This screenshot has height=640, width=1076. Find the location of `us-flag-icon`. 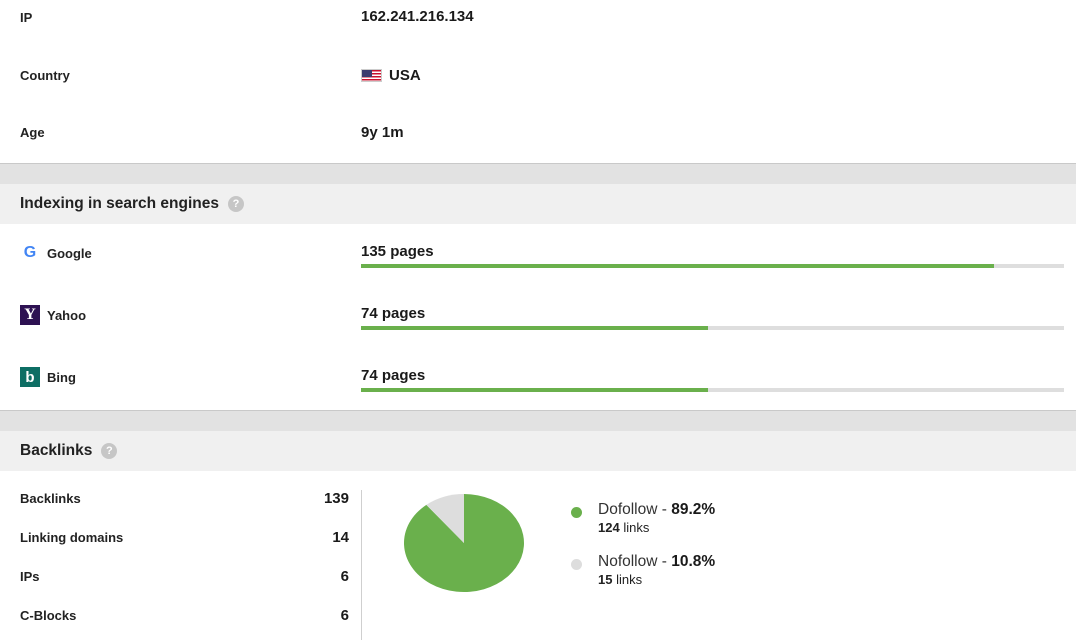

us-flag-icon is located at coordinates (371, 75).